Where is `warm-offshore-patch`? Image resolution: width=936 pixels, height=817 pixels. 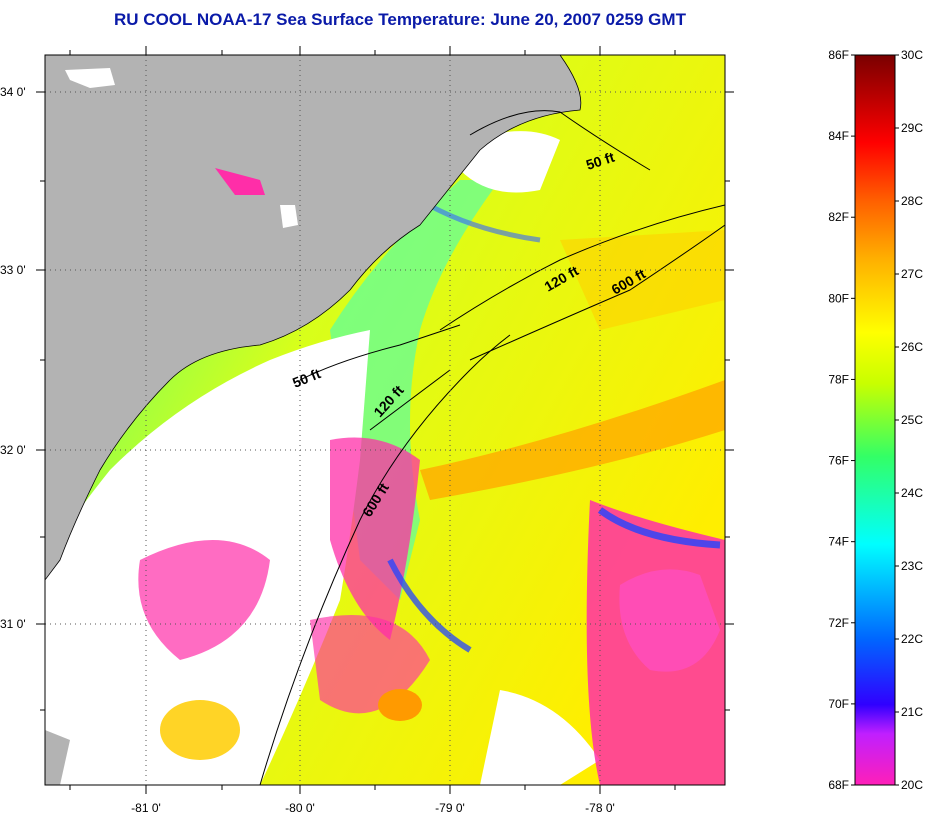 warm-offshore-patch is located at coordinates (642, 280).